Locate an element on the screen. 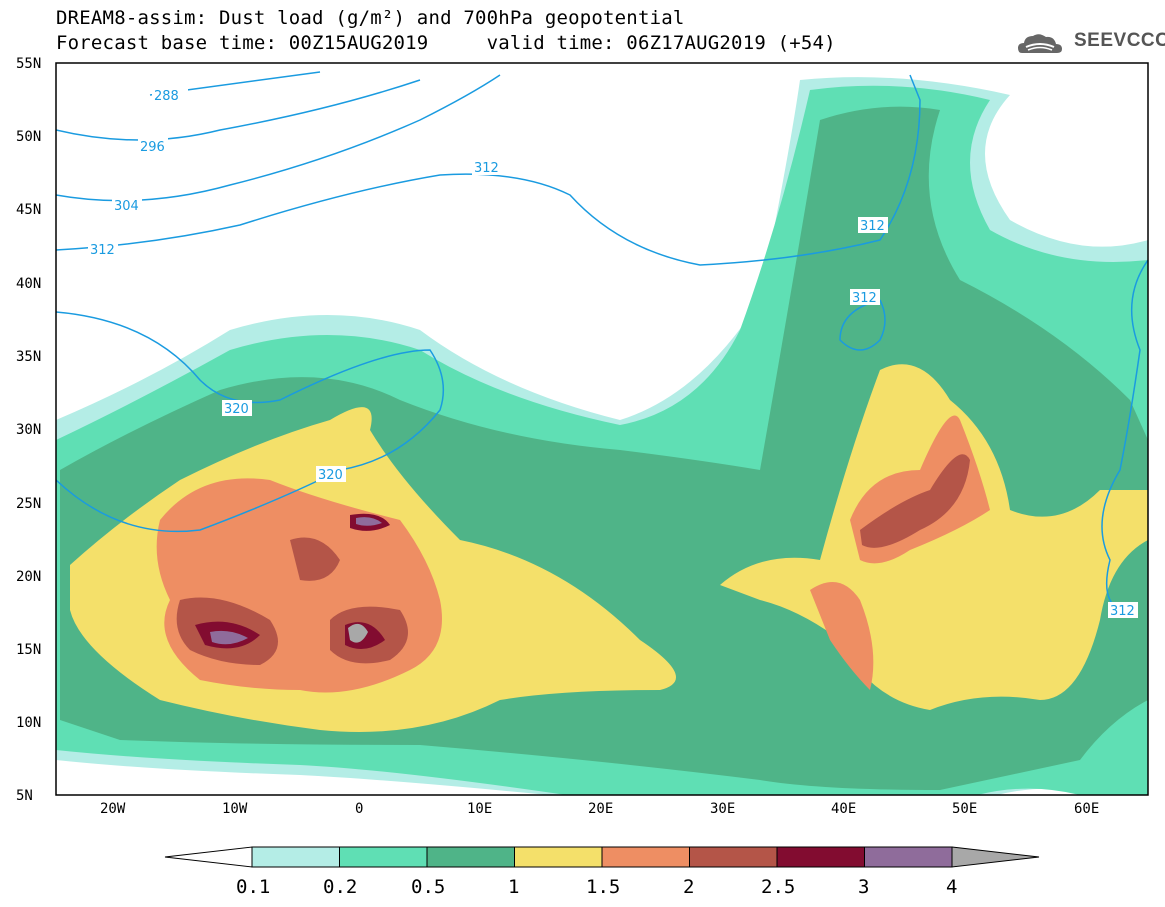 The height and width of the screenshot is (907, 1165). contour-label-312-europe: 312 is located at coordinates (486, 168).